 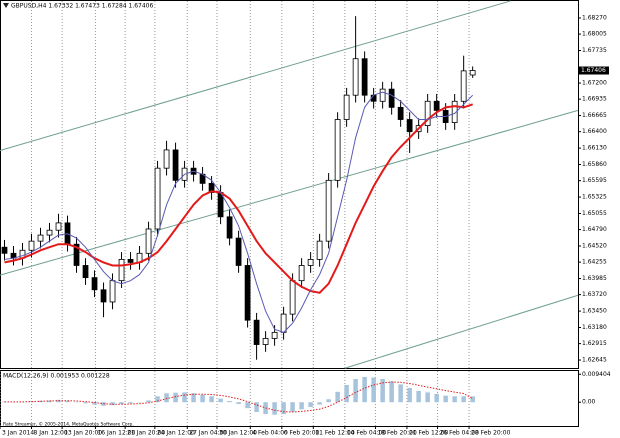 I want to click on y-tick-label: 1.63180, so click(x=594, y=327).